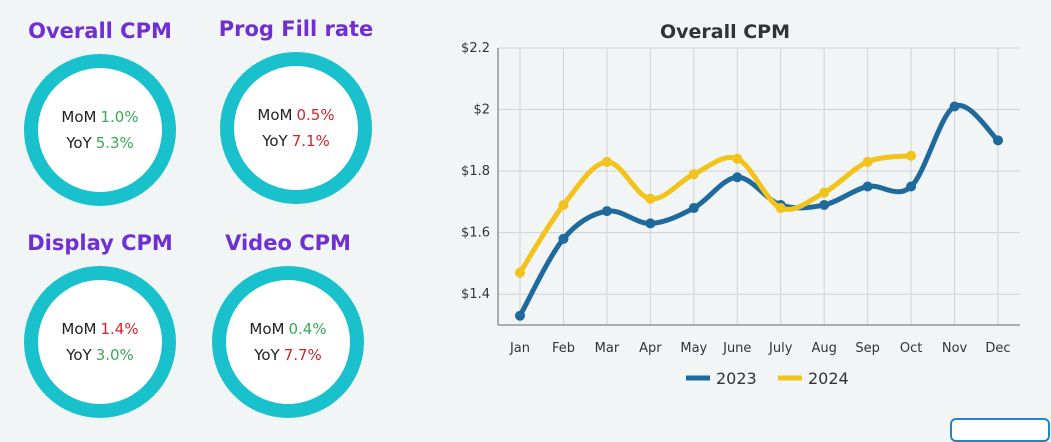 This screenshot has height=442, width=1051. Describe the element at coordinates (867, 348) in the screenshot. I see `x-tick-label: Sep` at that location.